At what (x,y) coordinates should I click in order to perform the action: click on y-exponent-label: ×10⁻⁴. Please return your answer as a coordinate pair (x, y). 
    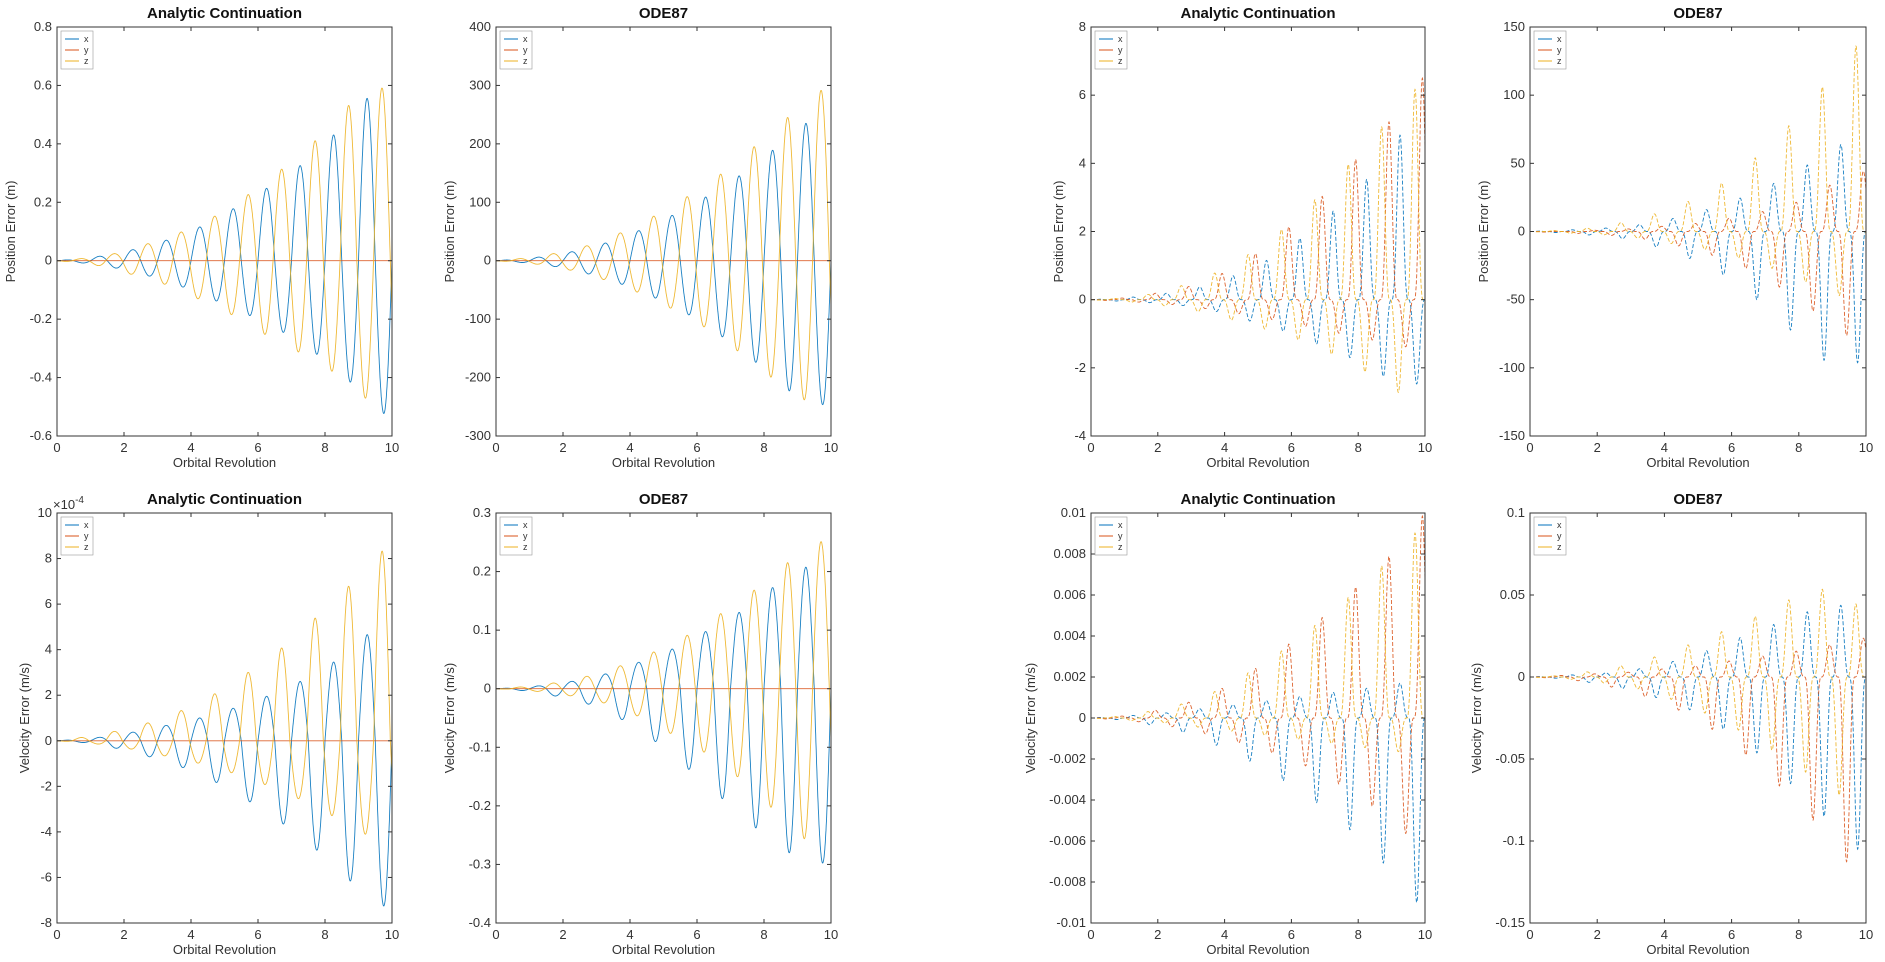
    Looking at the image, I should click on (68, 503).